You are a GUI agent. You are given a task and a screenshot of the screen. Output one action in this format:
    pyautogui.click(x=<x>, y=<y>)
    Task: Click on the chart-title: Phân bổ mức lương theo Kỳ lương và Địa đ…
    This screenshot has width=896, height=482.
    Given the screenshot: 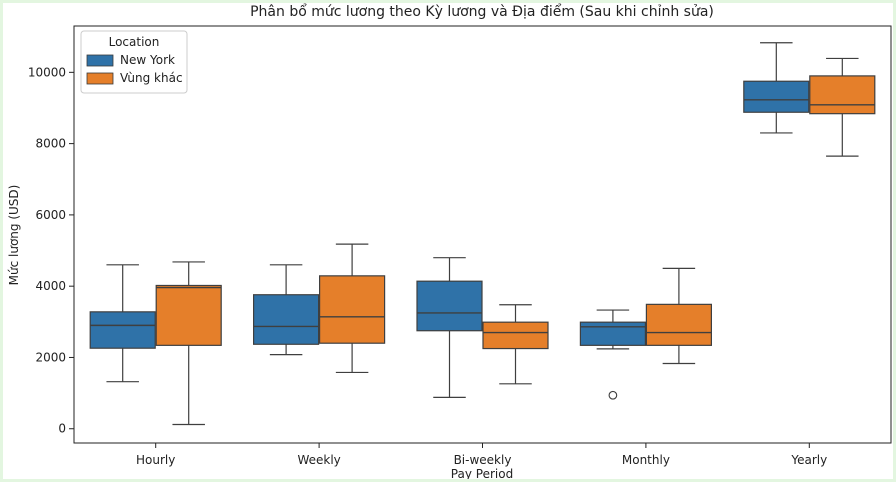 What is the action you would take?
    pyautogui.click(x=482, y=11)
    